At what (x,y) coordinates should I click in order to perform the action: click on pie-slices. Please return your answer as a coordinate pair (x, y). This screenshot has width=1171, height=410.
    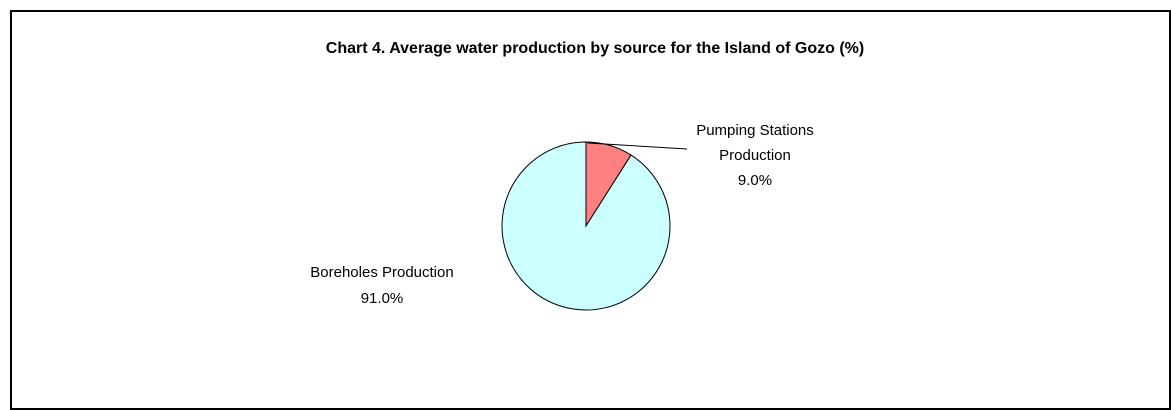
    Looking at the image, I should click on (586, 226).